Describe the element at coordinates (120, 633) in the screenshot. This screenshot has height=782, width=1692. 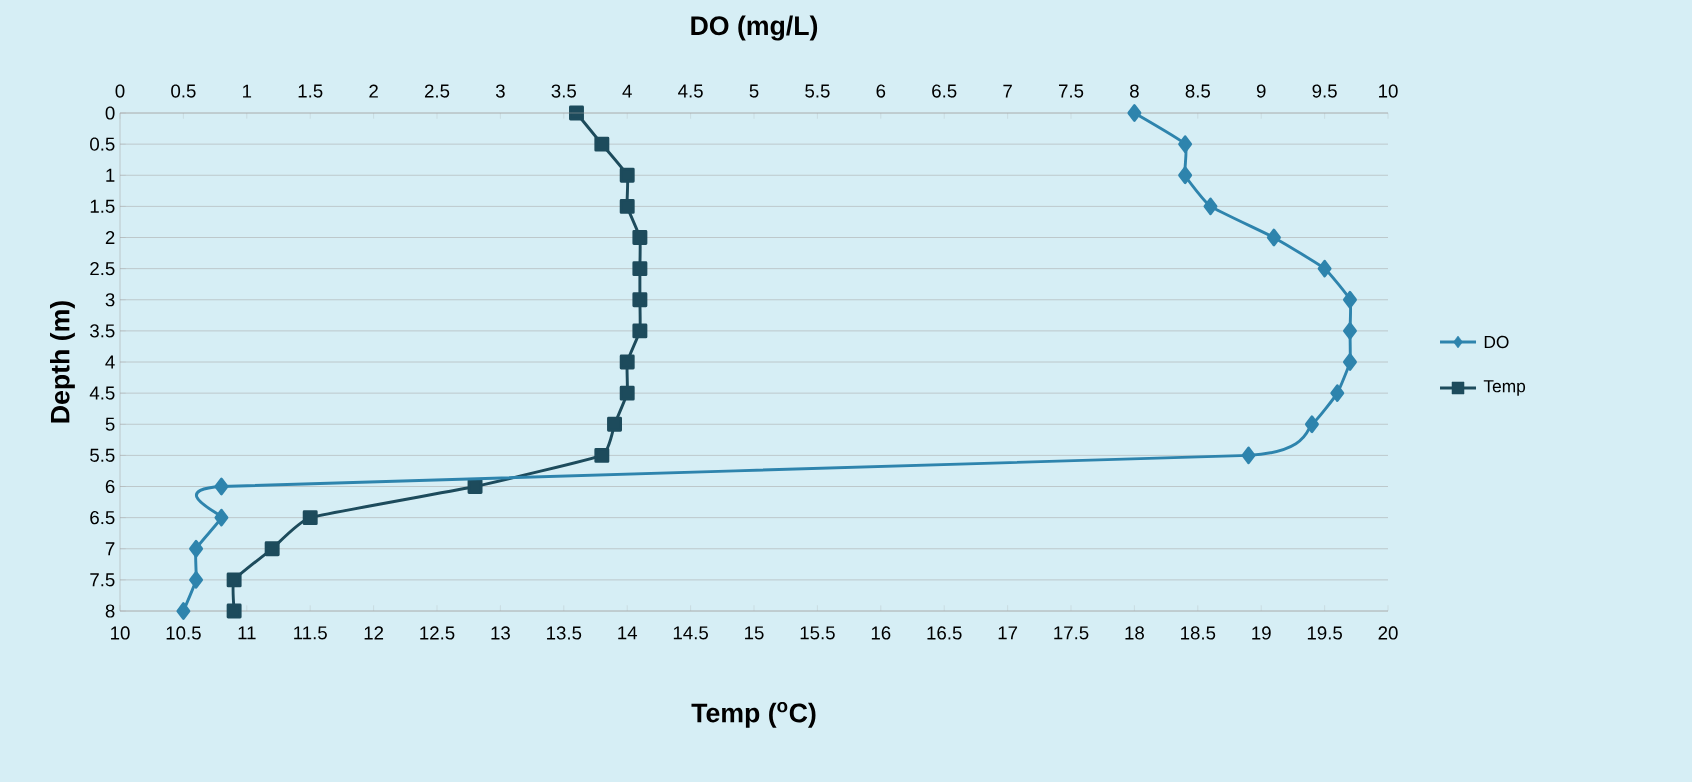
I see `x-tick-label: 10` at that location.